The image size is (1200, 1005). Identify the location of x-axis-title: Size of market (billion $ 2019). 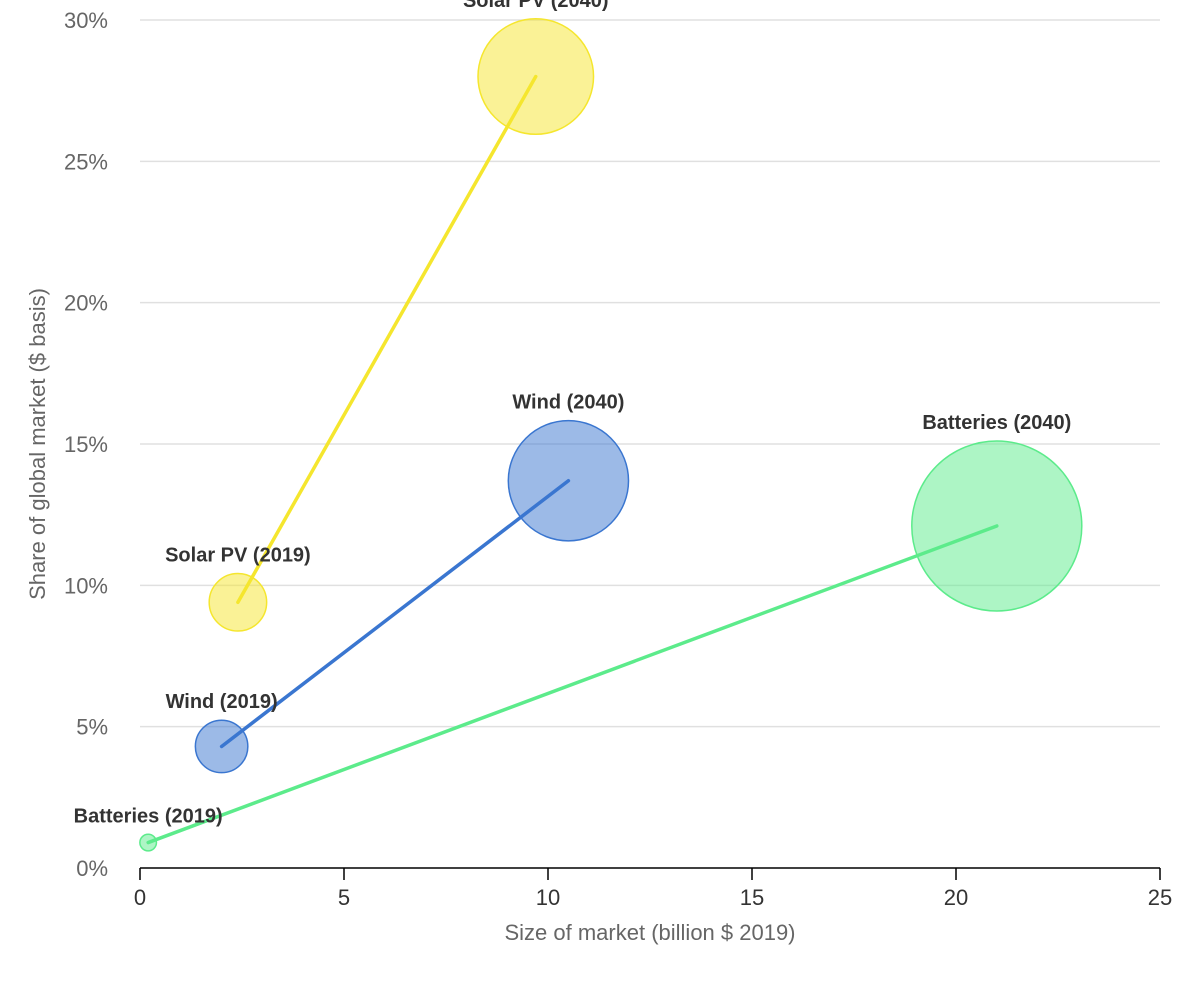
(649, 932).